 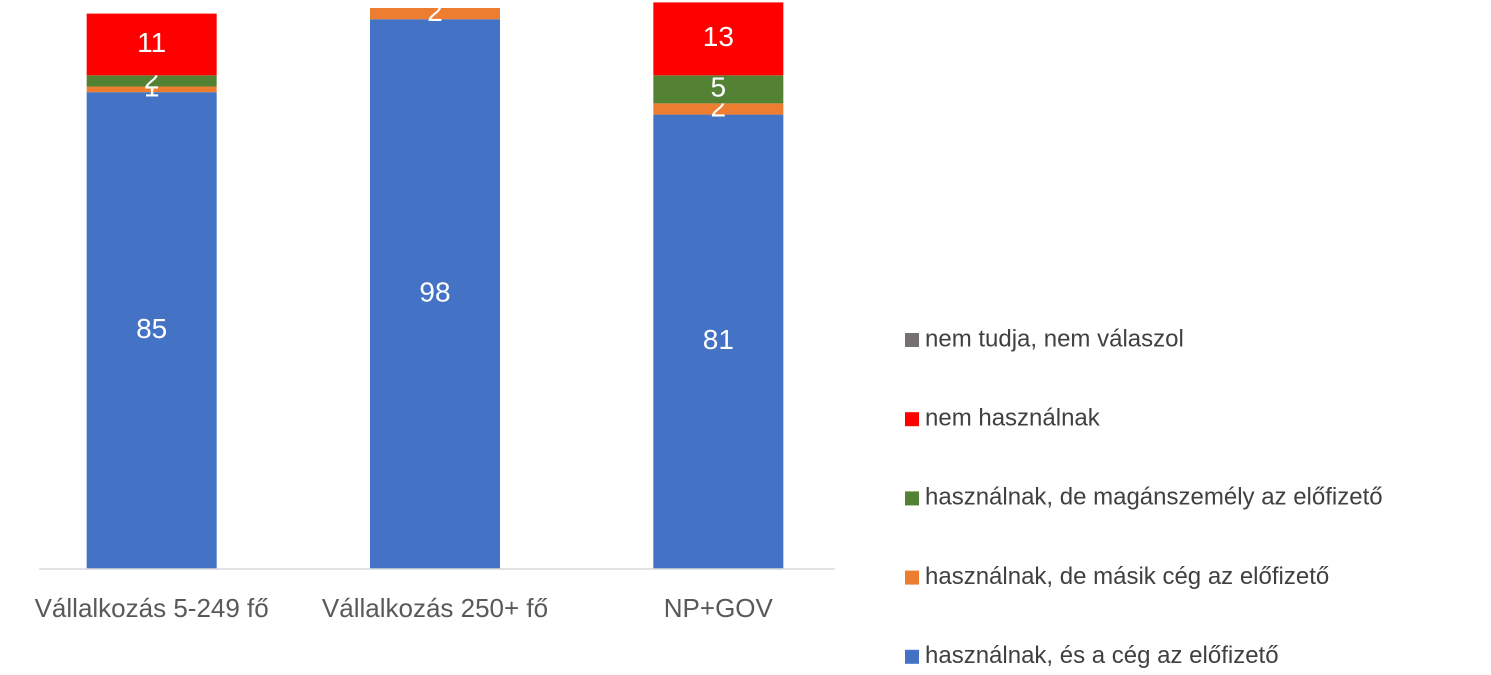 I want to click on x-tick-label: NP+GOV, so click(x=719, y=608).